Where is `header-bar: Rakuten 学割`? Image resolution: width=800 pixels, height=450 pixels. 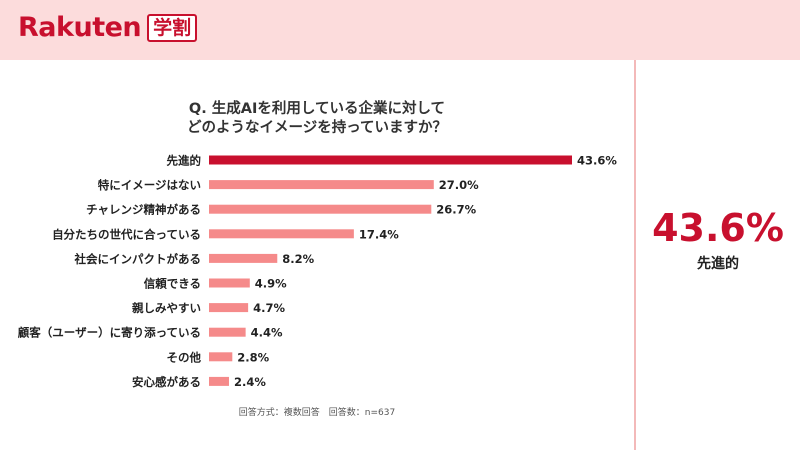
header-bar: Rakuten 学割 is located at coordinates (400, 30).